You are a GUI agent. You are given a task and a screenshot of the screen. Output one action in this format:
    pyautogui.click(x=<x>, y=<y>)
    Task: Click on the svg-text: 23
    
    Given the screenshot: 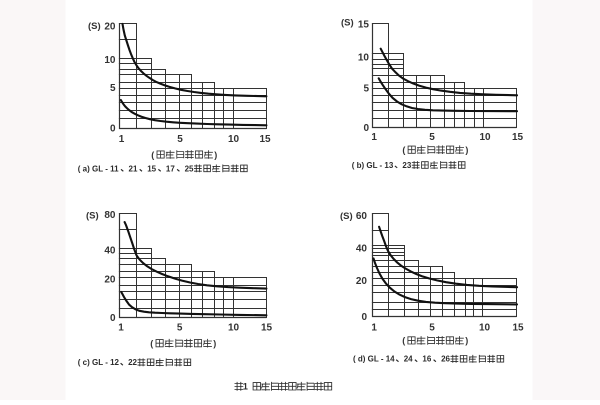 What is the action you would take?
    pyautogui.click(x=406, y=165)
    